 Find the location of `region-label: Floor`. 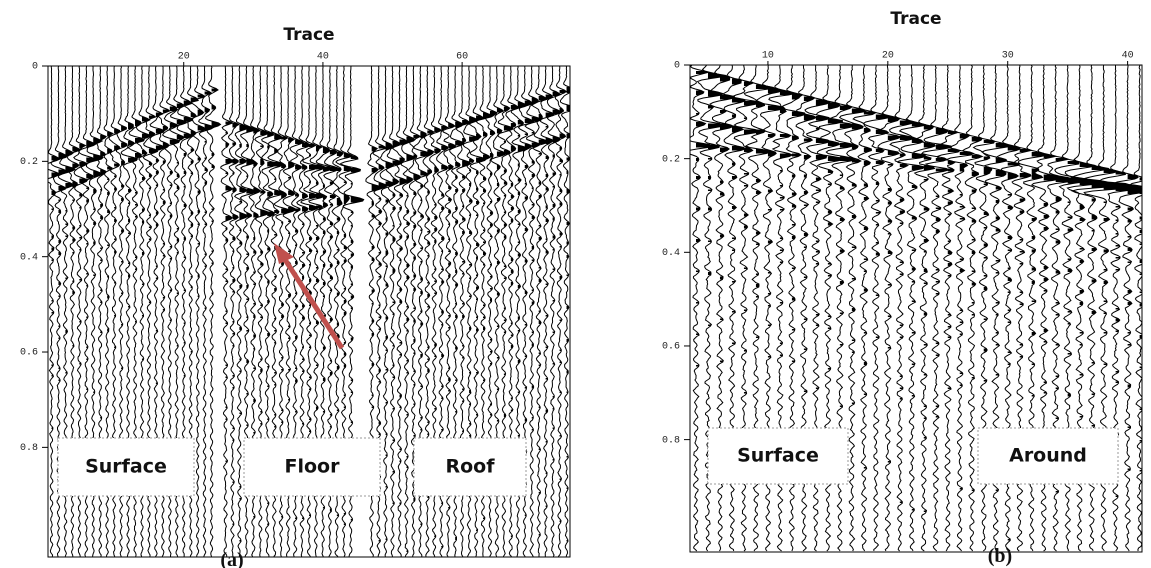

region-label: Floor is located at coordinates (313, 467).